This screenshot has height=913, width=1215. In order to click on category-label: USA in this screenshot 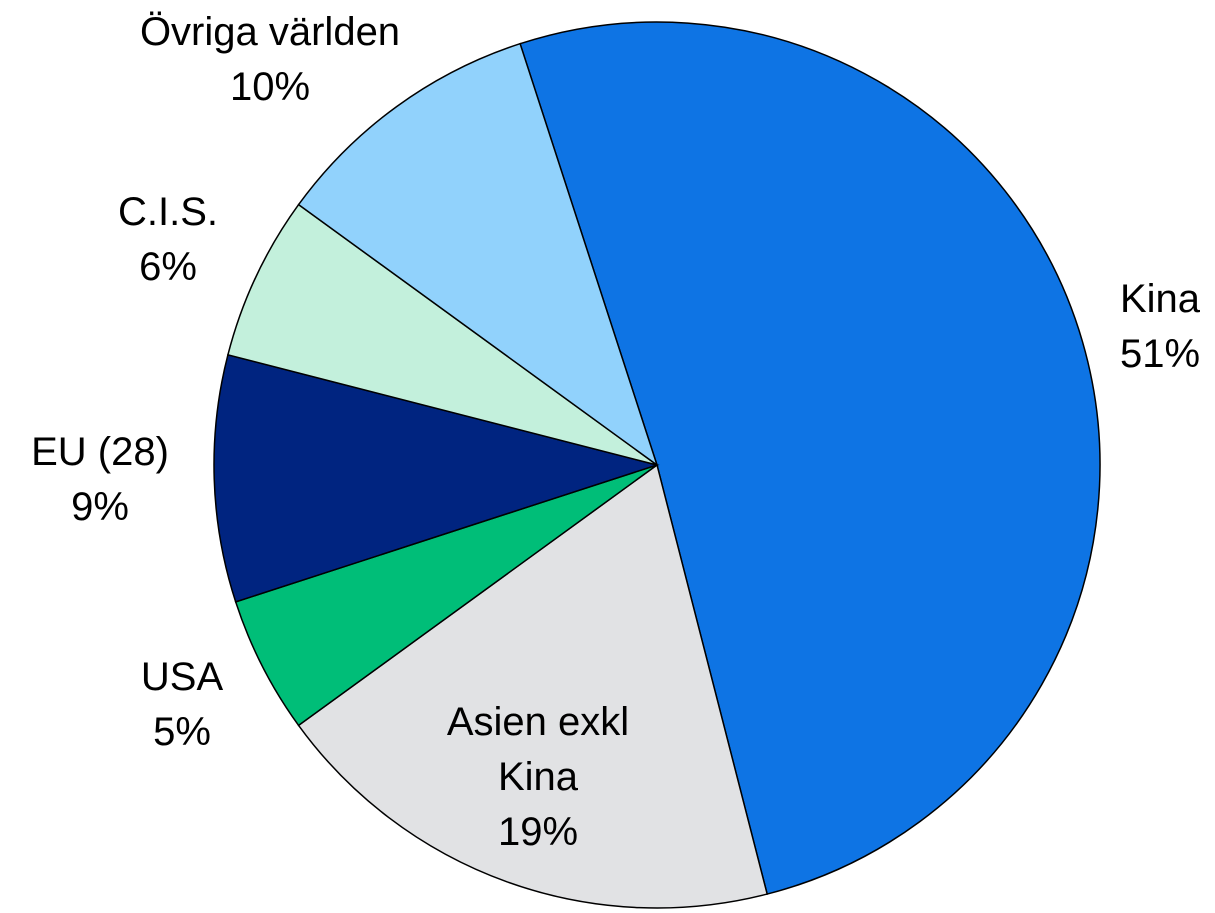, I will do `click(182, 677)`.